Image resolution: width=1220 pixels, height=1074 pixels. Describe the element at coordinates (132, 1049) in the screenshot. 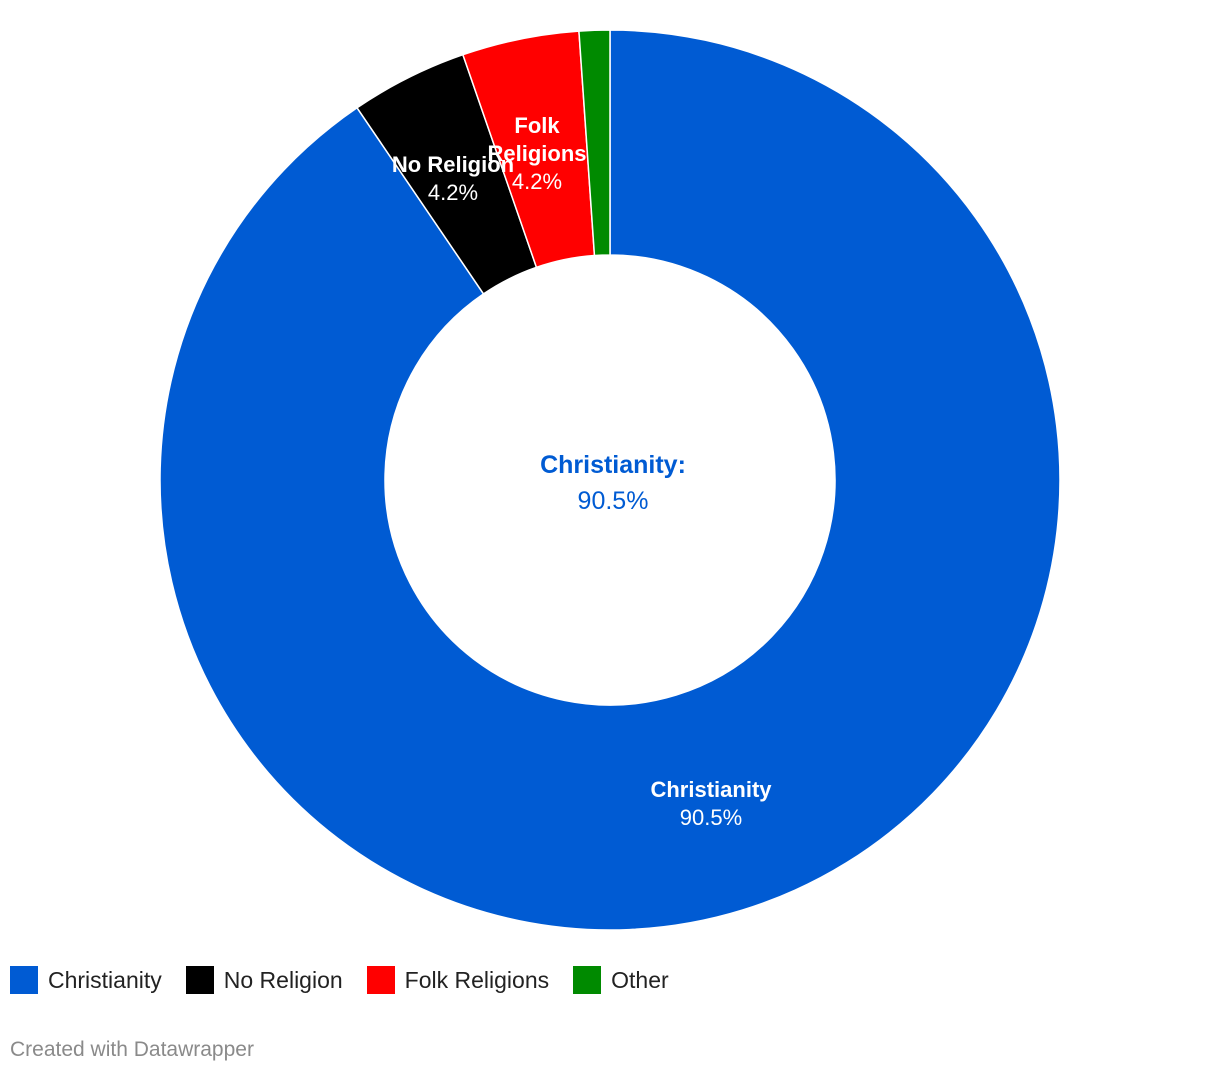

I see `datawrapper-credit: Created with Datawrapper` at that location.